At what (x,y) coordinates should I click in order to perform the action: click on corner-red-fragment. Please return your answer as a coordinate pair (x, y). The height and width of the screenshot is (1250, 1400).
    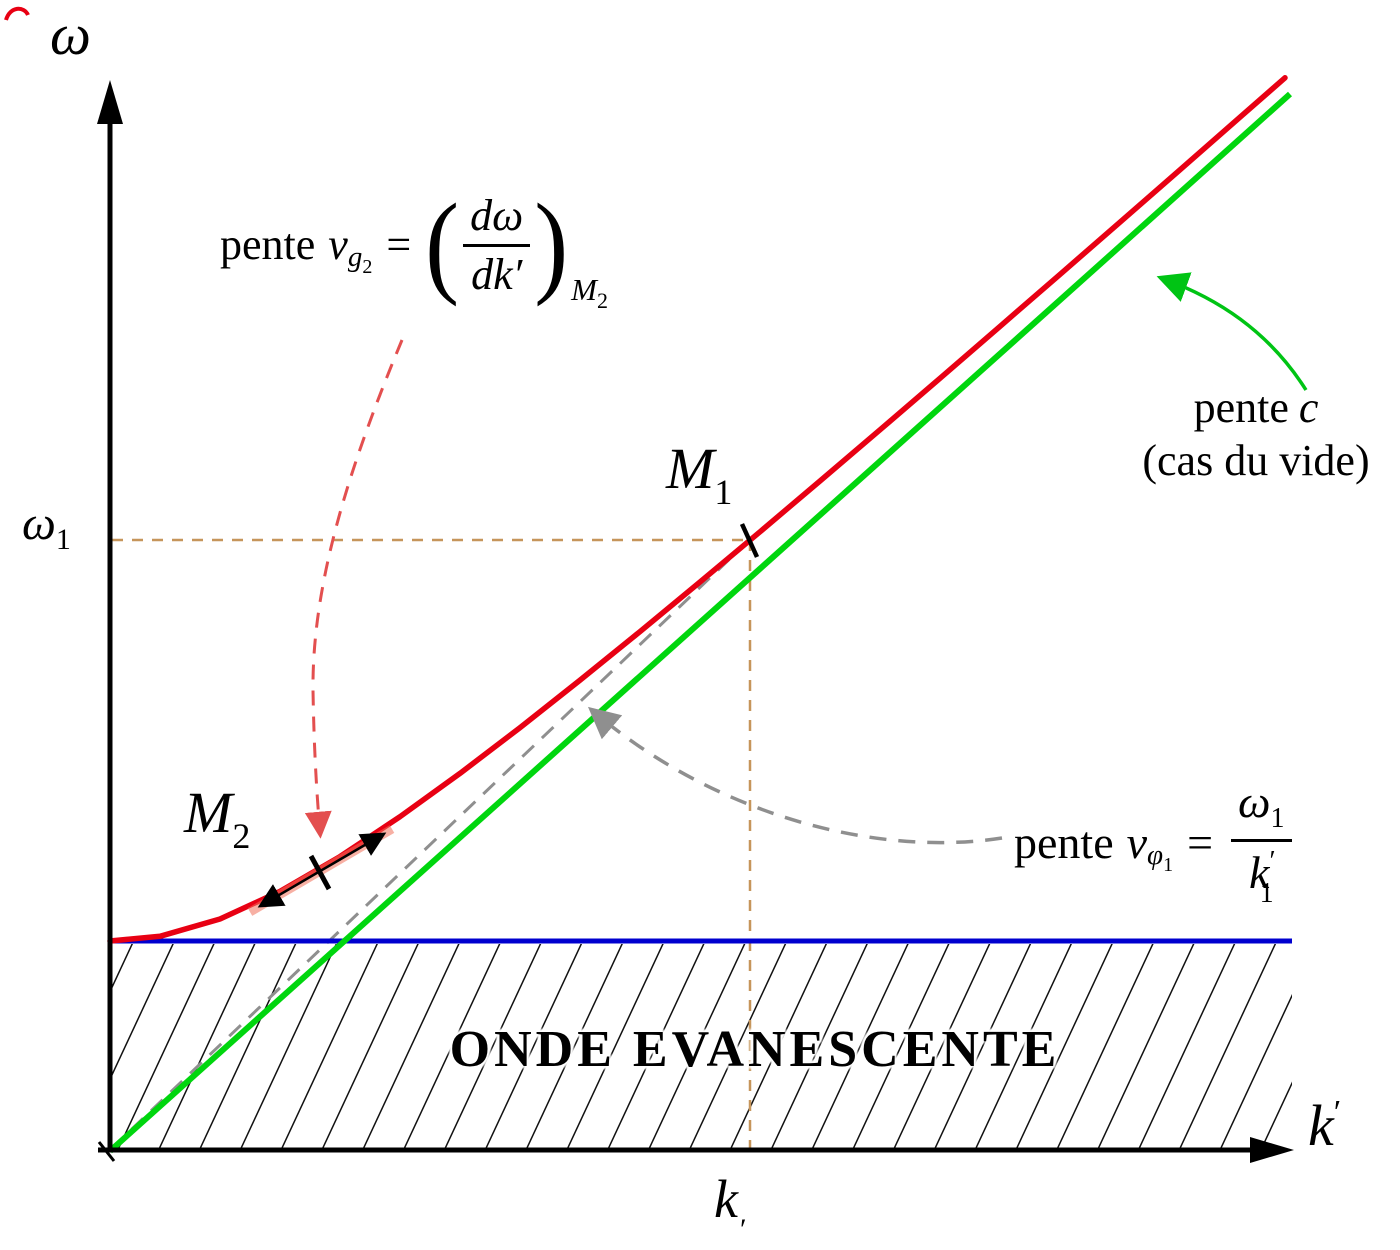
    Looking at the image, I should click on (17, 13).